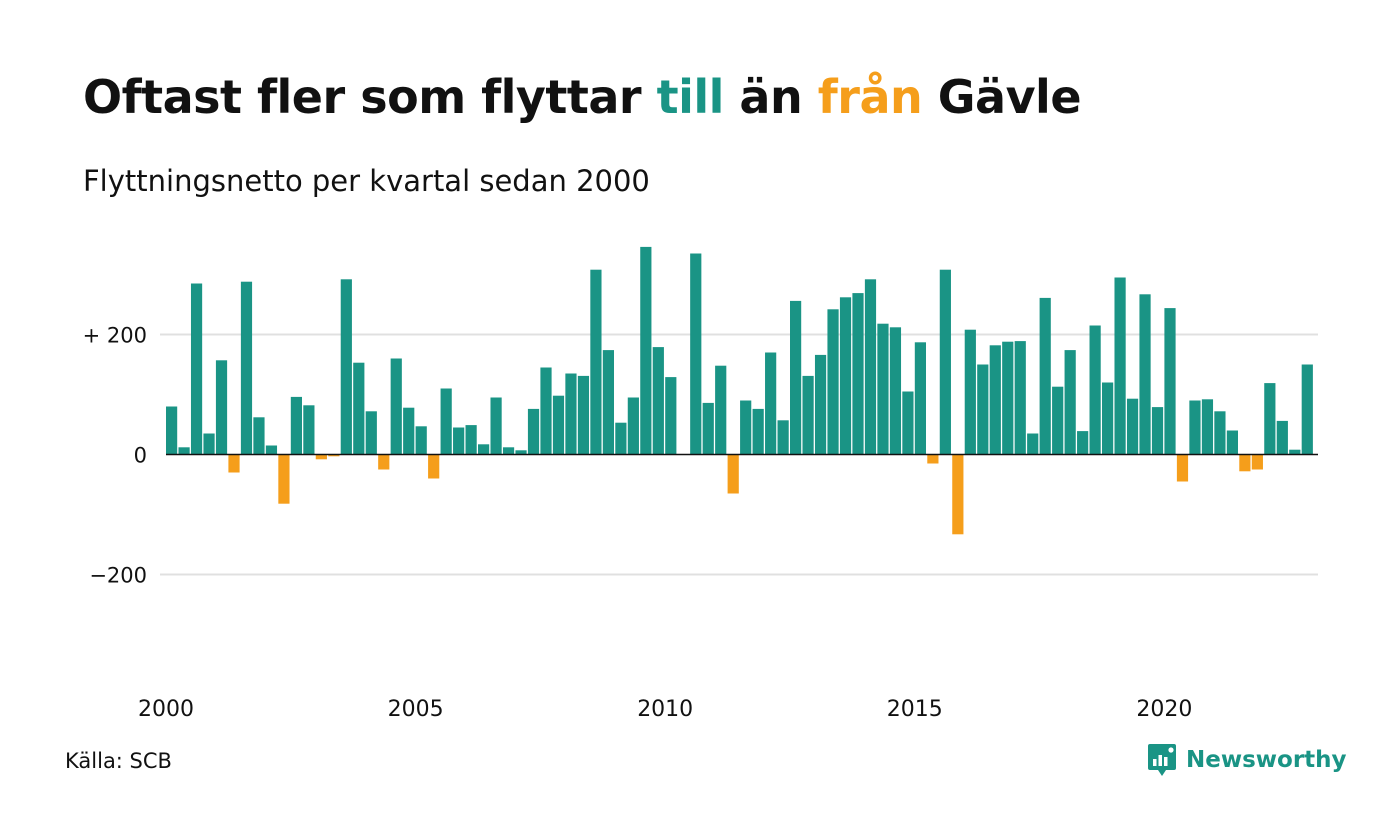  Describe the element at coordinates (140, 456) in the screenshot. I see `y-tick-label: 0` at that location.